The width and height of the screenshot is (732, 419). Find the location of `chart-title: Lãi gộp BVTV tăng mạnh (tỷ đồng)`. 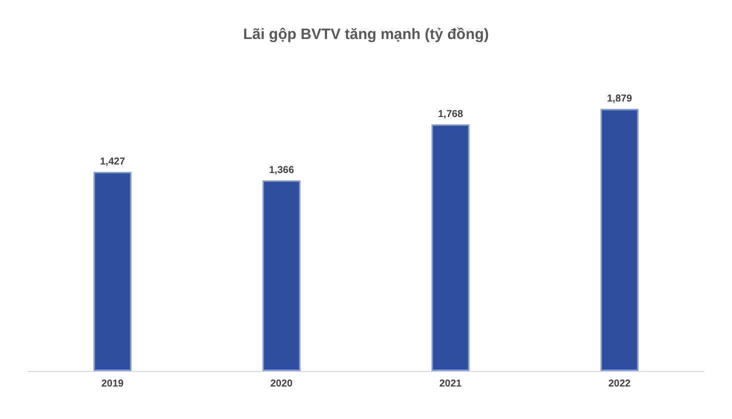

chart-title: Lãi gộp BVTV tăng mạnh (tỷ đồng) is located at coordinates (366, 34).